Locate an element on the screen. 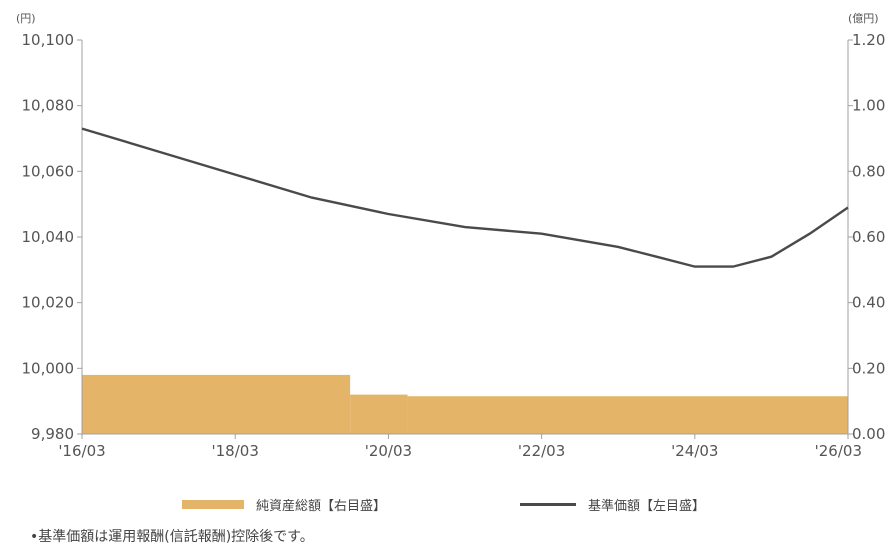 The image size is (896, 556). left-tick-label: 10,060 is located at coordinates (48, 171).